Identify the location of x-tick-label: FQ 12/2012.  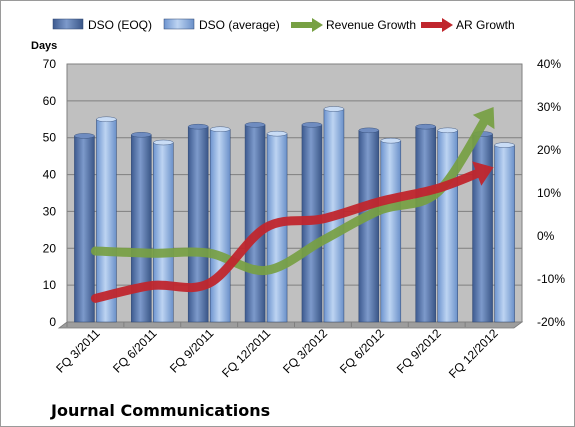
(473, 353).